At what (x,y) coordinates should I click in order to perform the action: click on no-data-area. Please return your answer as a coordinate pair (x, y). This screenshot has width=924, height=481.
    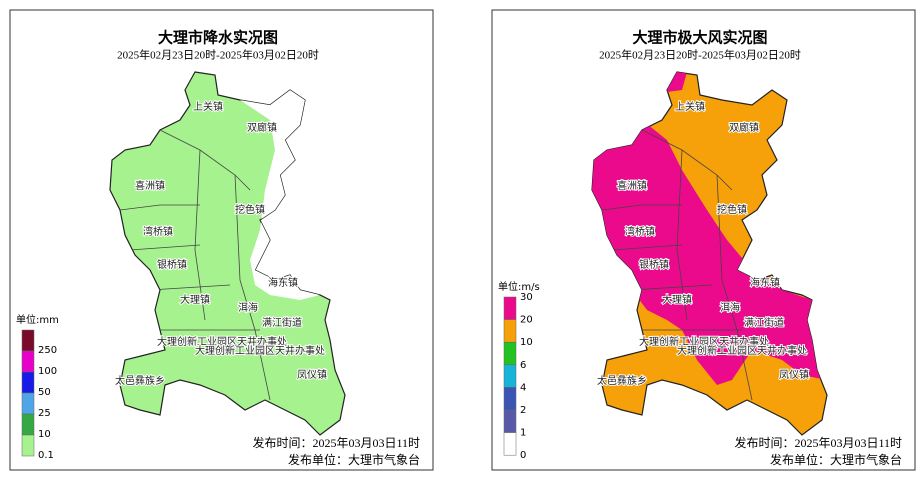
    Looking at the image, I should click on (280, 195).